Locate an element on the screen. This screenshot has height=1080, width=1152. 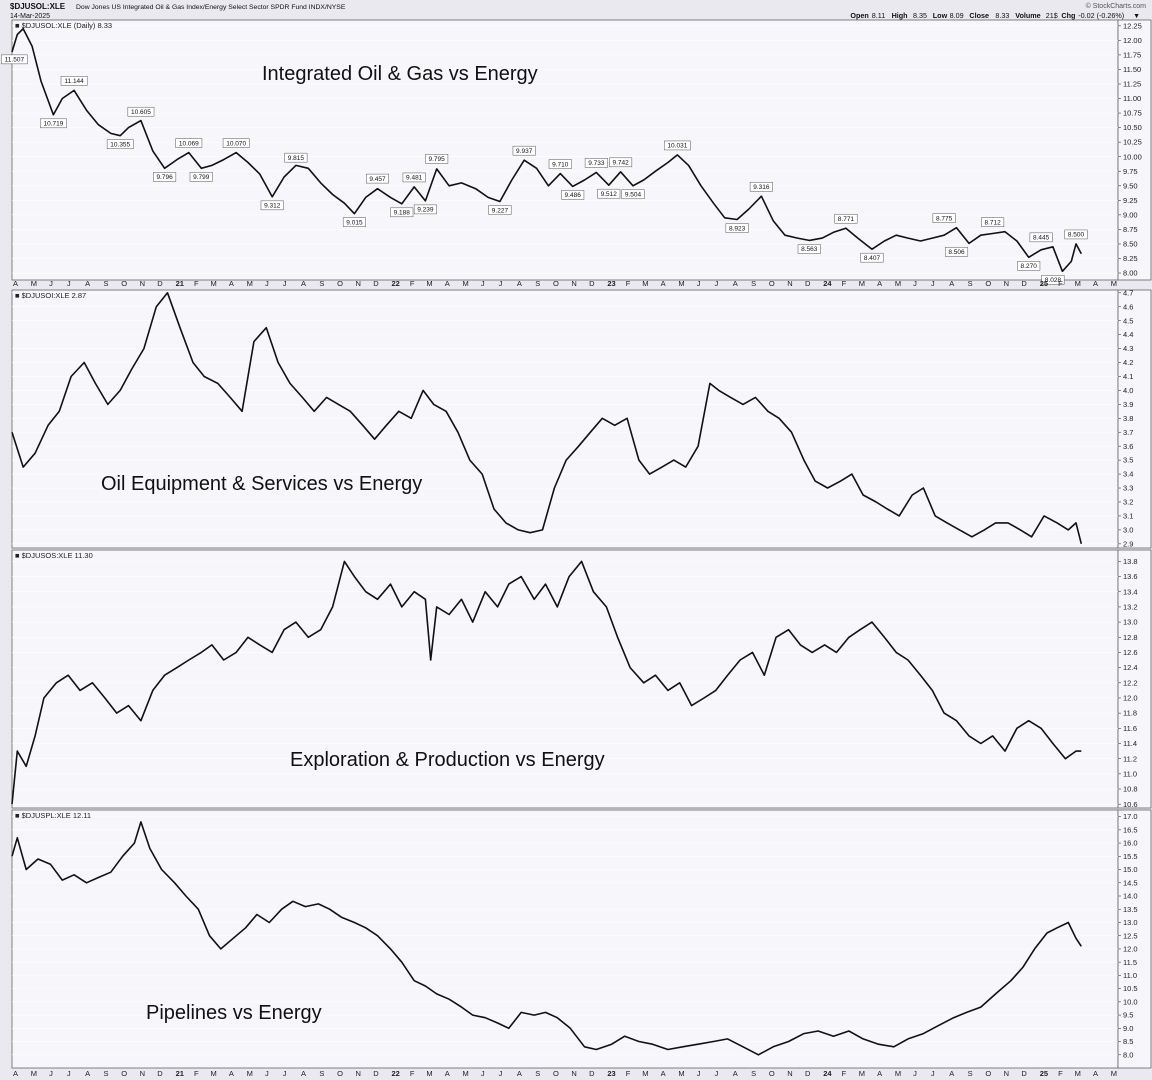
y-tick-label: 11.5 is located at coordinates (1130, 962).